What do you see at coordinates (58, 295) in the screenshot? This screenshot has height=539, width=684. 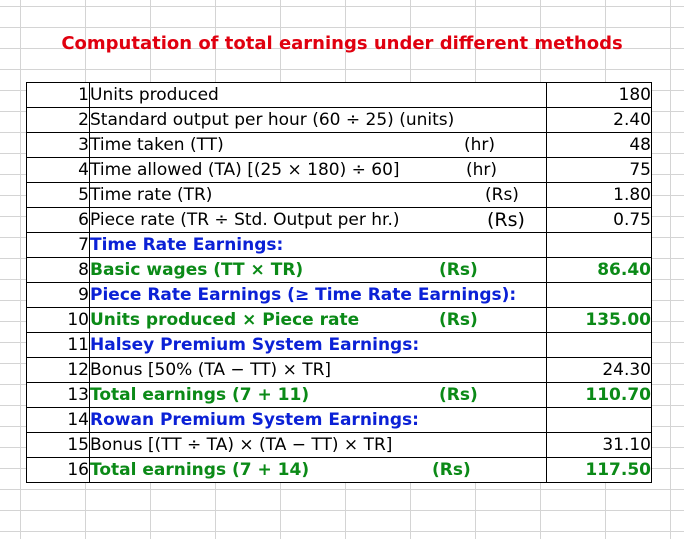 I see `row-number: 9` at bounding box center [58, 295].